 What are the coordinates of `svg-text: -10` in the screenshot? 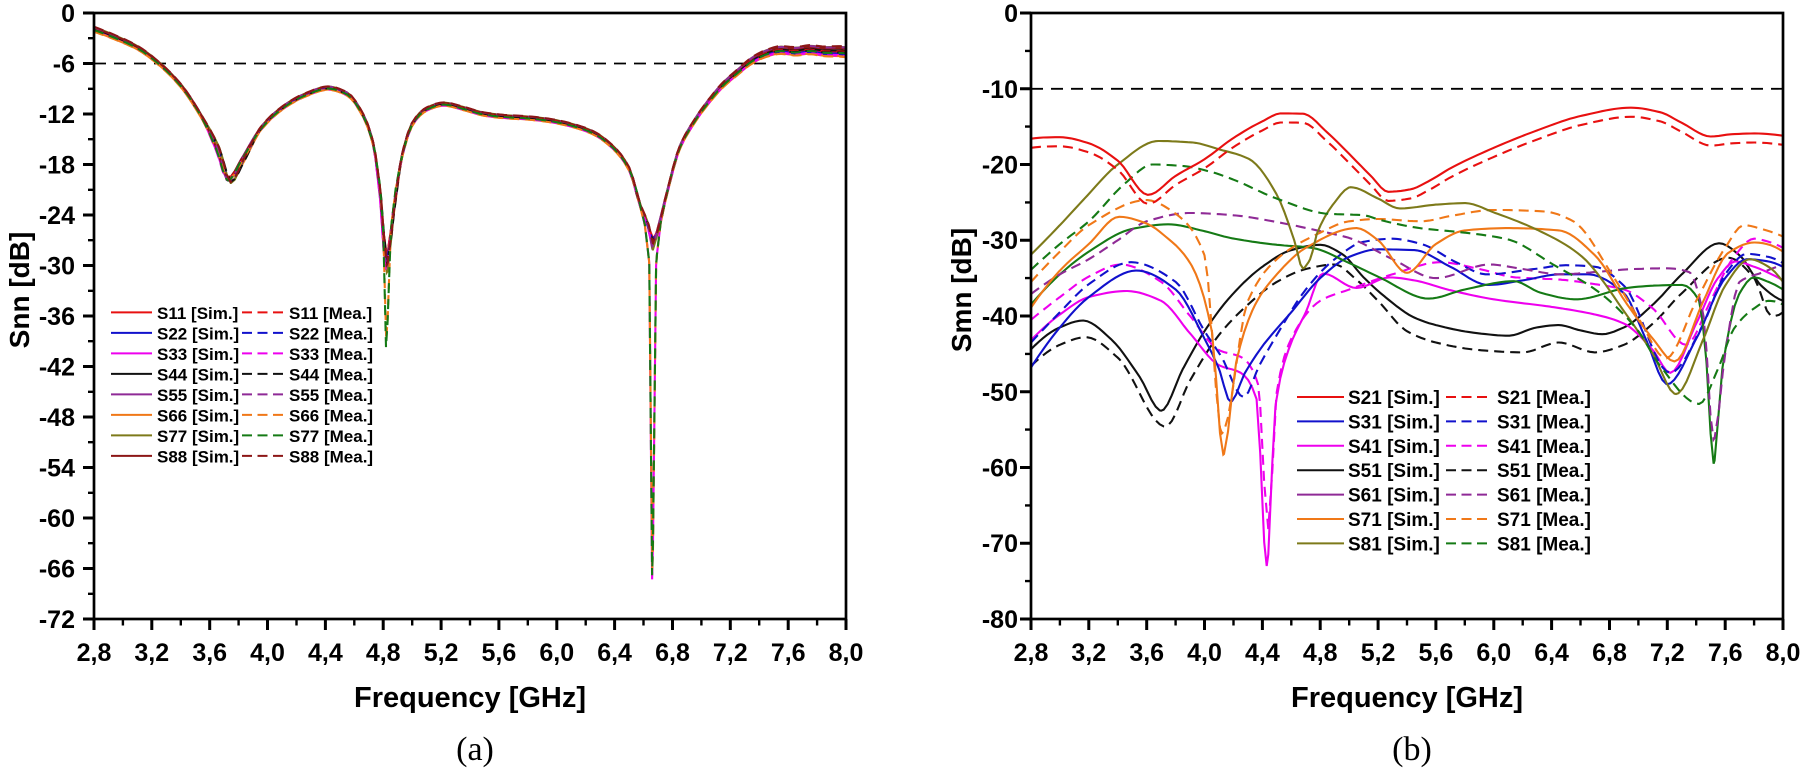 It's located at (1000, 90).